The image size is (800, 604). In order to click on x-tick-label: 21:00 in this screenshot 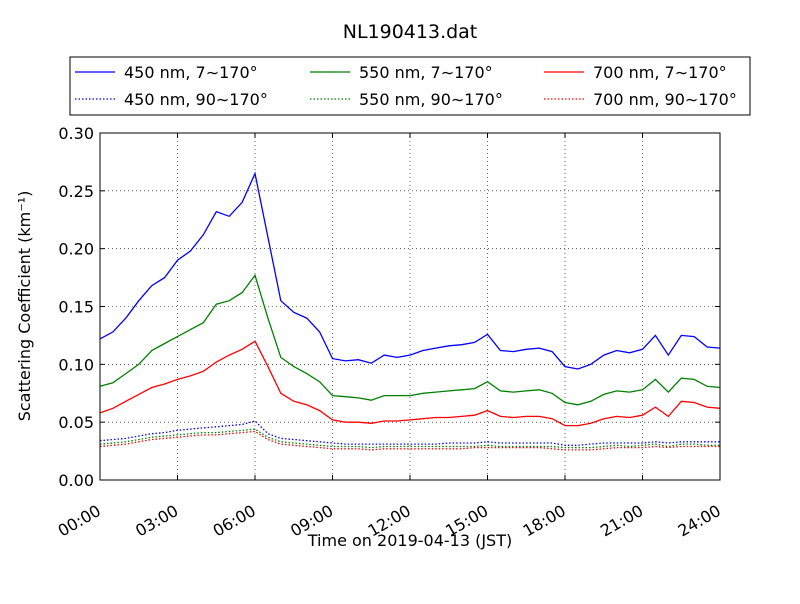, I will do `click(621, 521)`.